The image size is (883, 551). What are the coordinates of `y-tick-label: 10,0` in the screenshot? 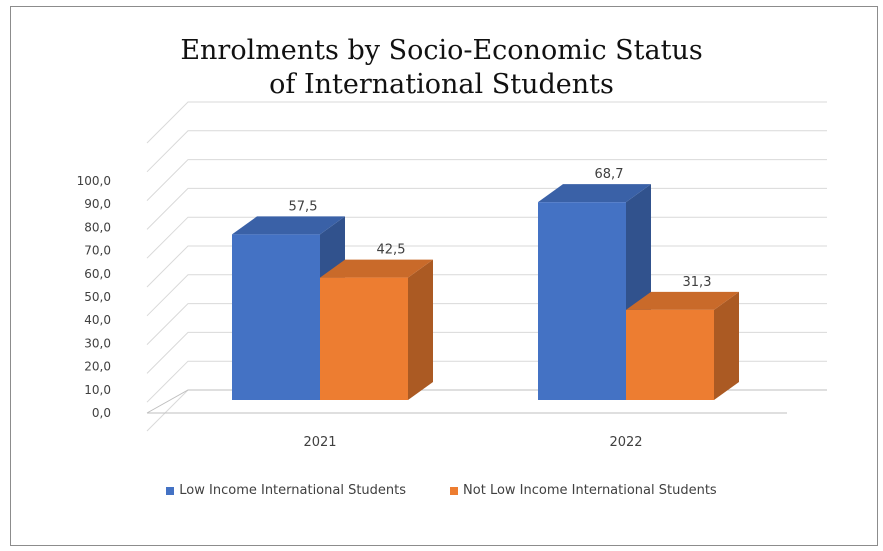 It's located at (97, 390).